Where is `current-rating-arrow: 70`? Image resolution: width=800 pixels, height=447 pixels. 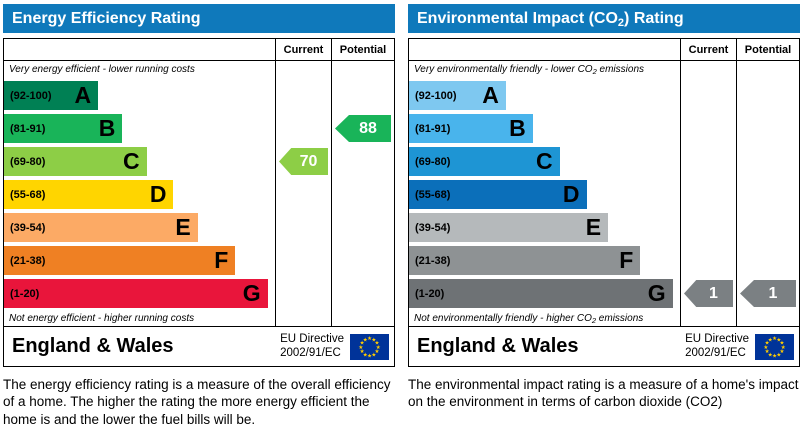
current-rating-arrow: 70 is located at coordinates (303, 161).